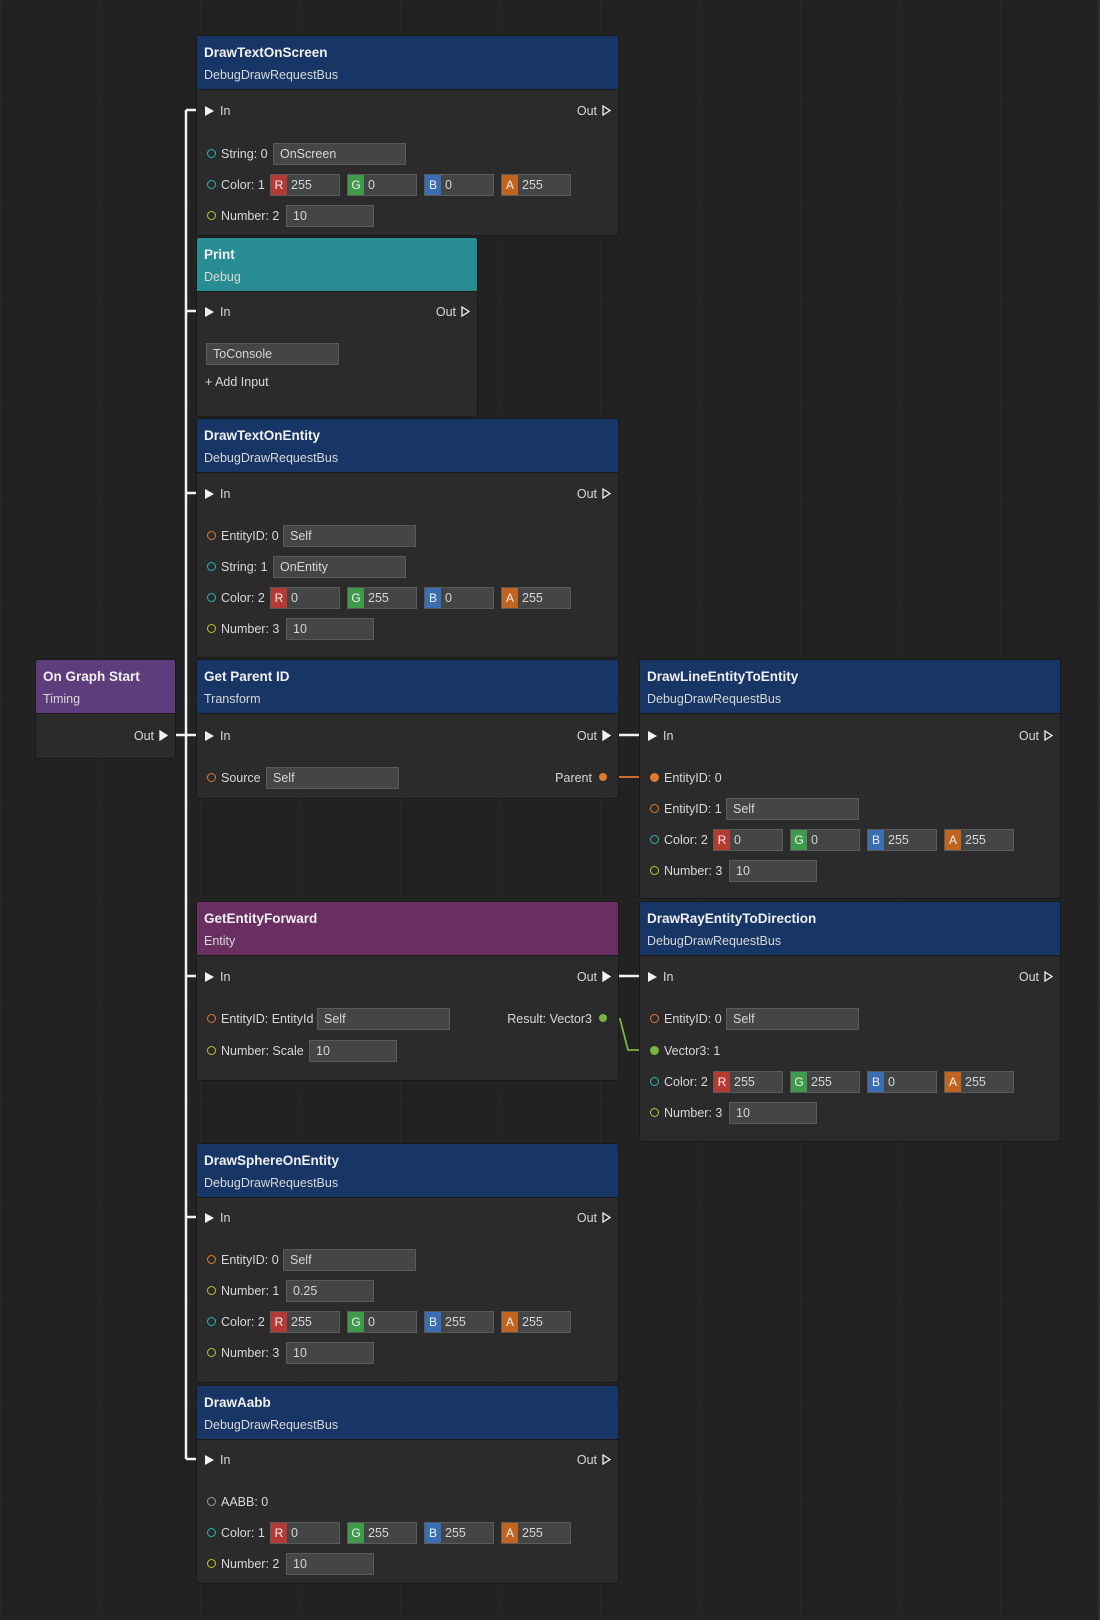 The width and height of the screenshot is (1100, 1620). Describe the element at coordinates (211, 1290) in the screenshot. I see `number1-pin` at that location.